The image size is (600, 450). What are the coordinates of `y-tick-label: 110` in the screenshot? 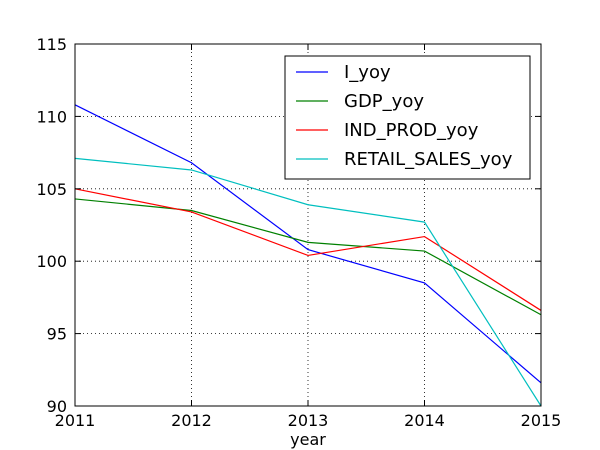 It's located at (51, 116).